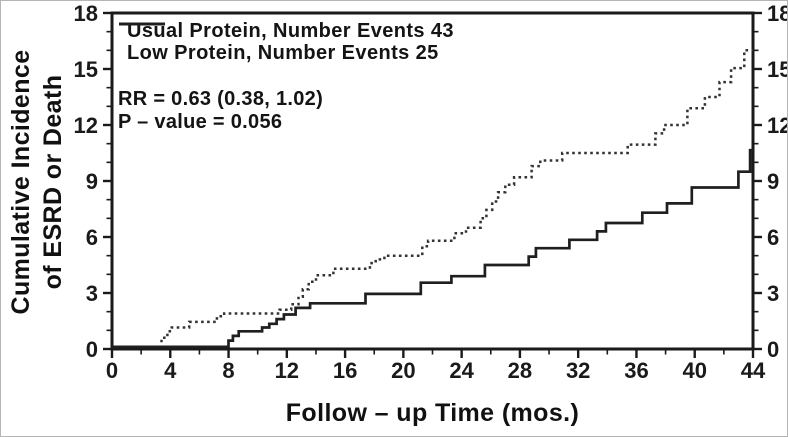  I want to click on solid-line-sample-icon, so click(142, 24).